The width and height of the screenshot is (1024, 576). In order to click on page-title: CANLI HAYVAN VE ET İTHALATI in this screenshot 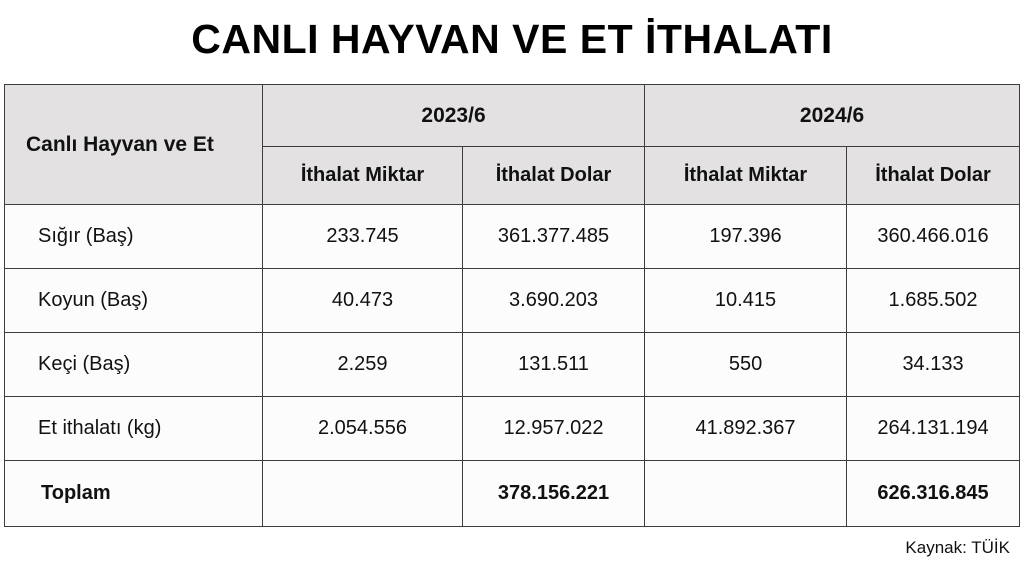, I will do `click(512, 39)`.